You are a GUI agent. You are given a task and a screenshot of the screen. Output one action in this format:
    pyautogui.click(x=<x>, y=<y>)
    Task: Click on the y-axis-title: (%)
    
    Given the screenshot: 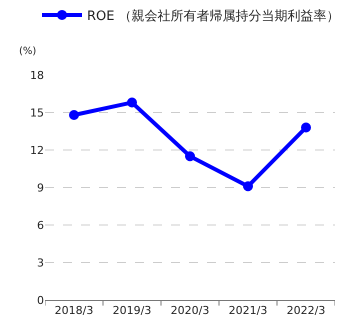 What is the action you would take?
    pyautogui.click(x=27, y=51)
    